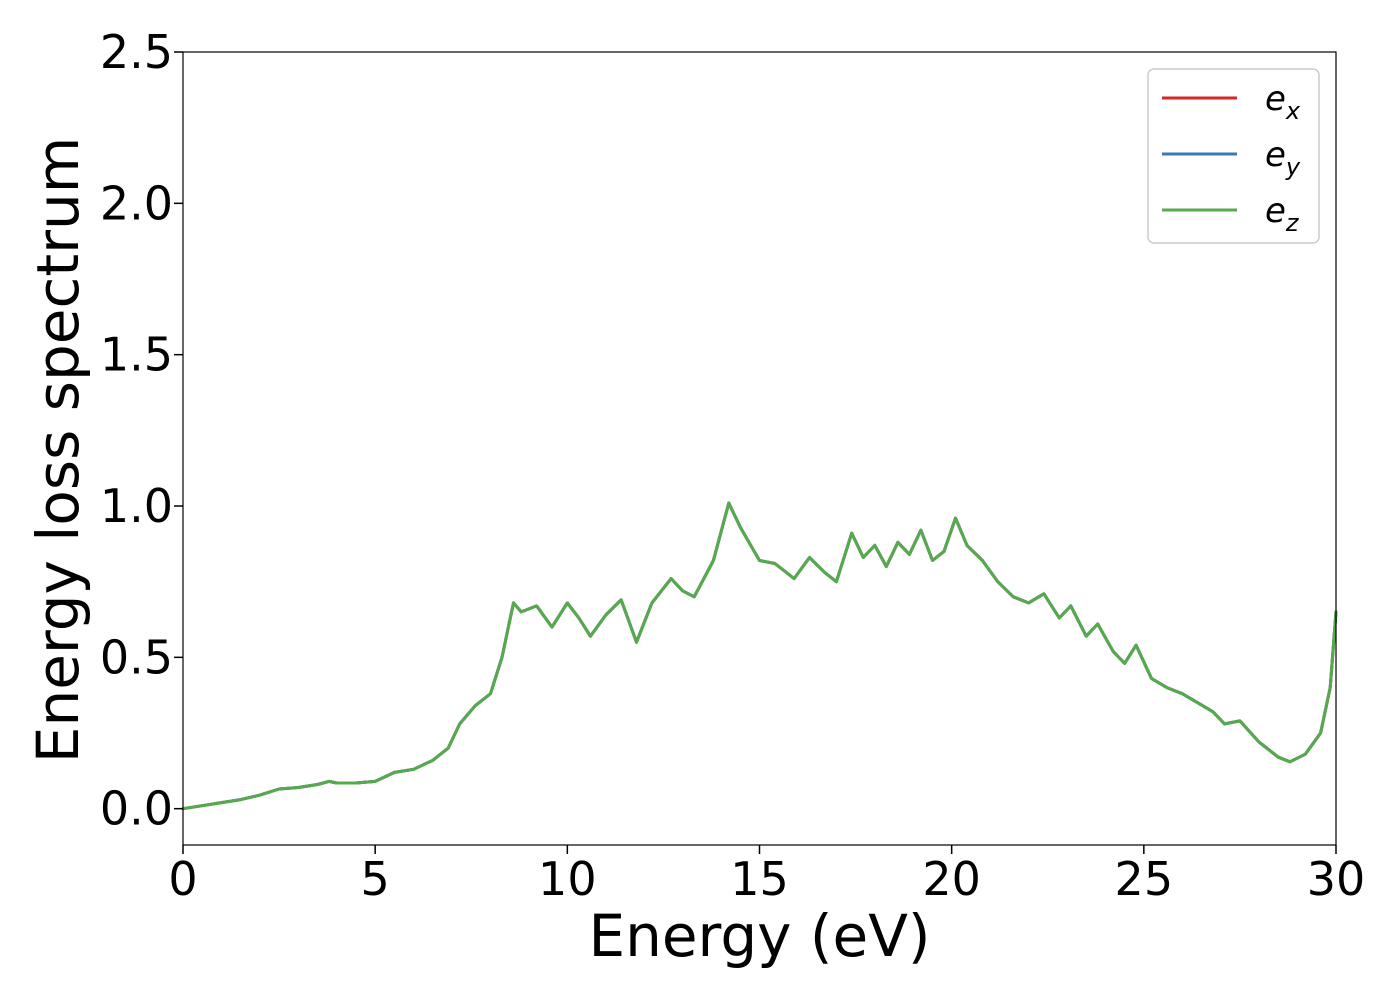 The width and height of the screenshot is (1400, 1000). I want to click on legend: ex ey ez, so click(1233, 156).